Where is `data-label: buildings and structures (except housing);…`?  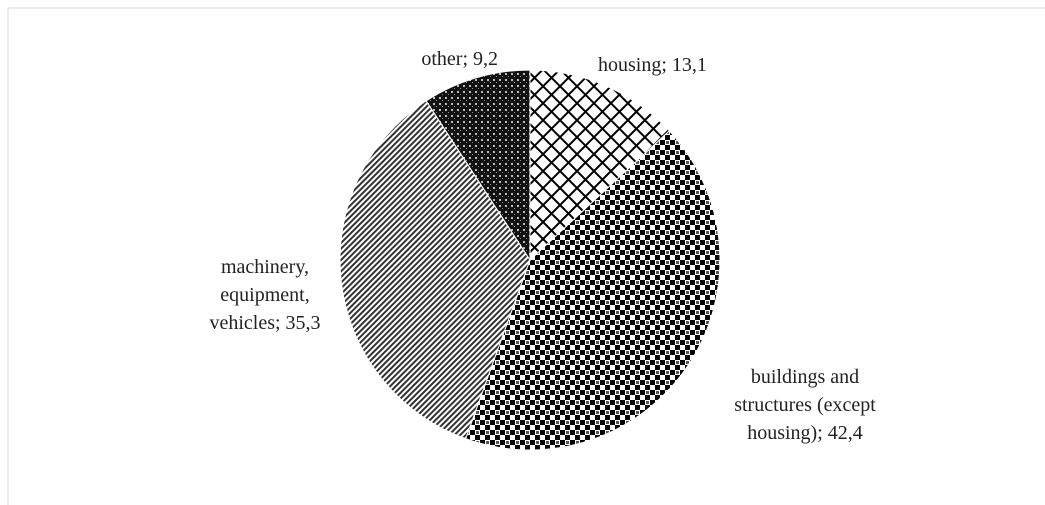 data-label: buildings and structures (except housing);… is located at coordinates (805, 405).